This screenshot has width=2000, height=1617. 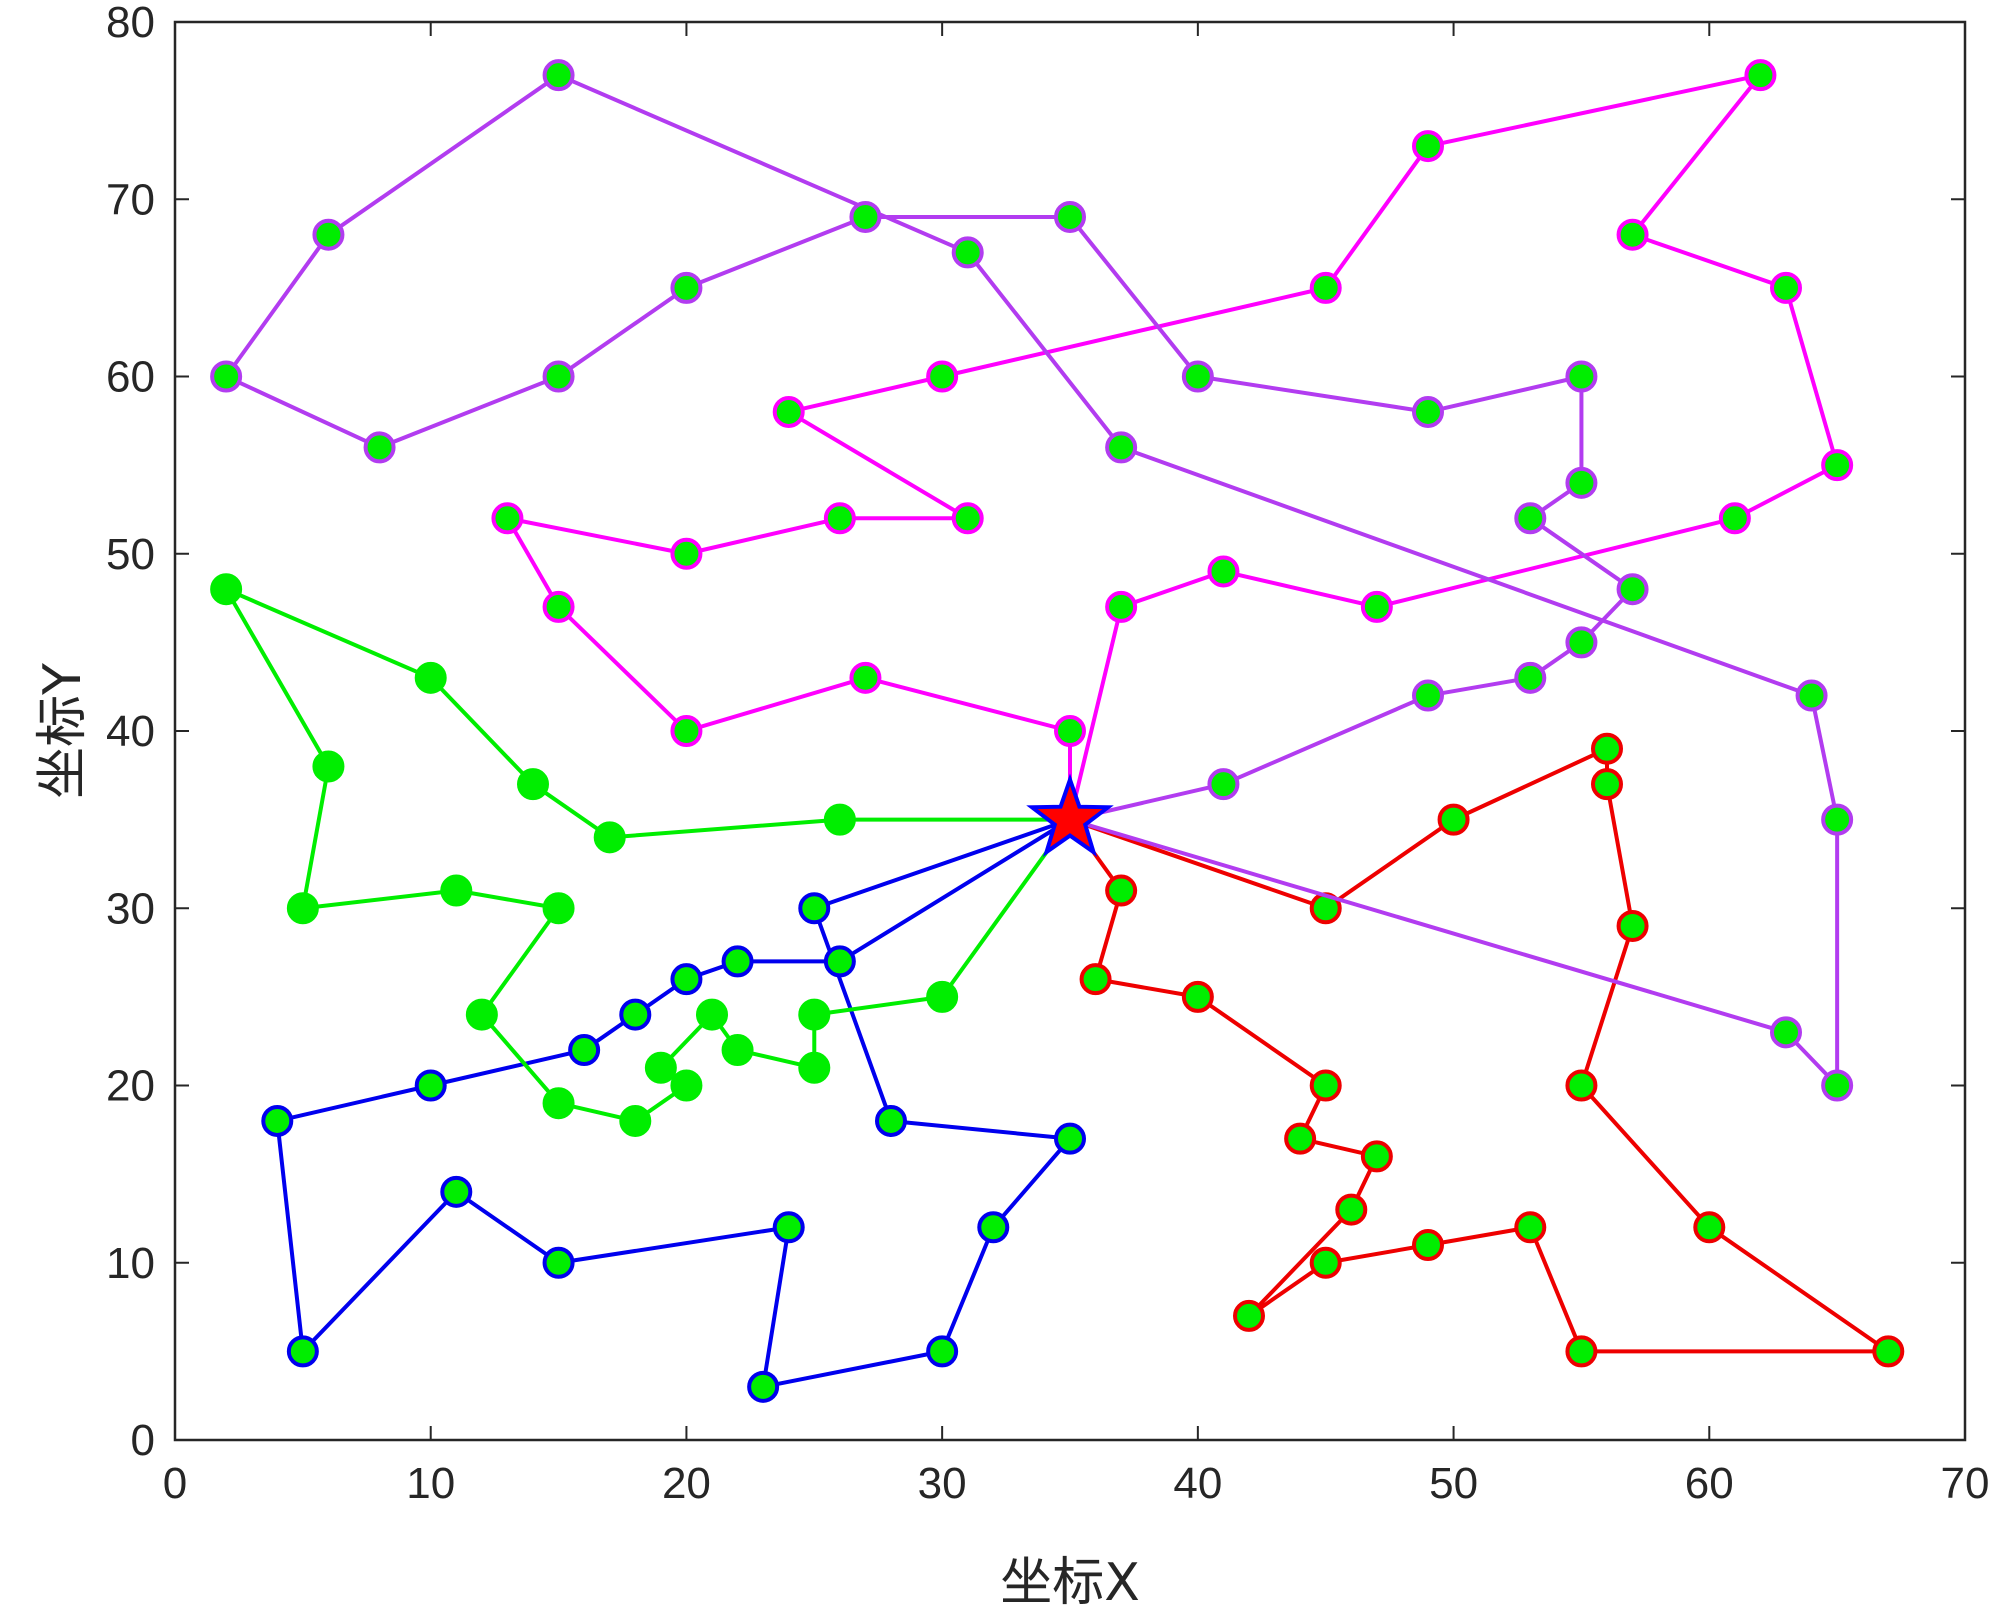 I want to click on y-tick-label: 20, so click(x=130, y=1086).